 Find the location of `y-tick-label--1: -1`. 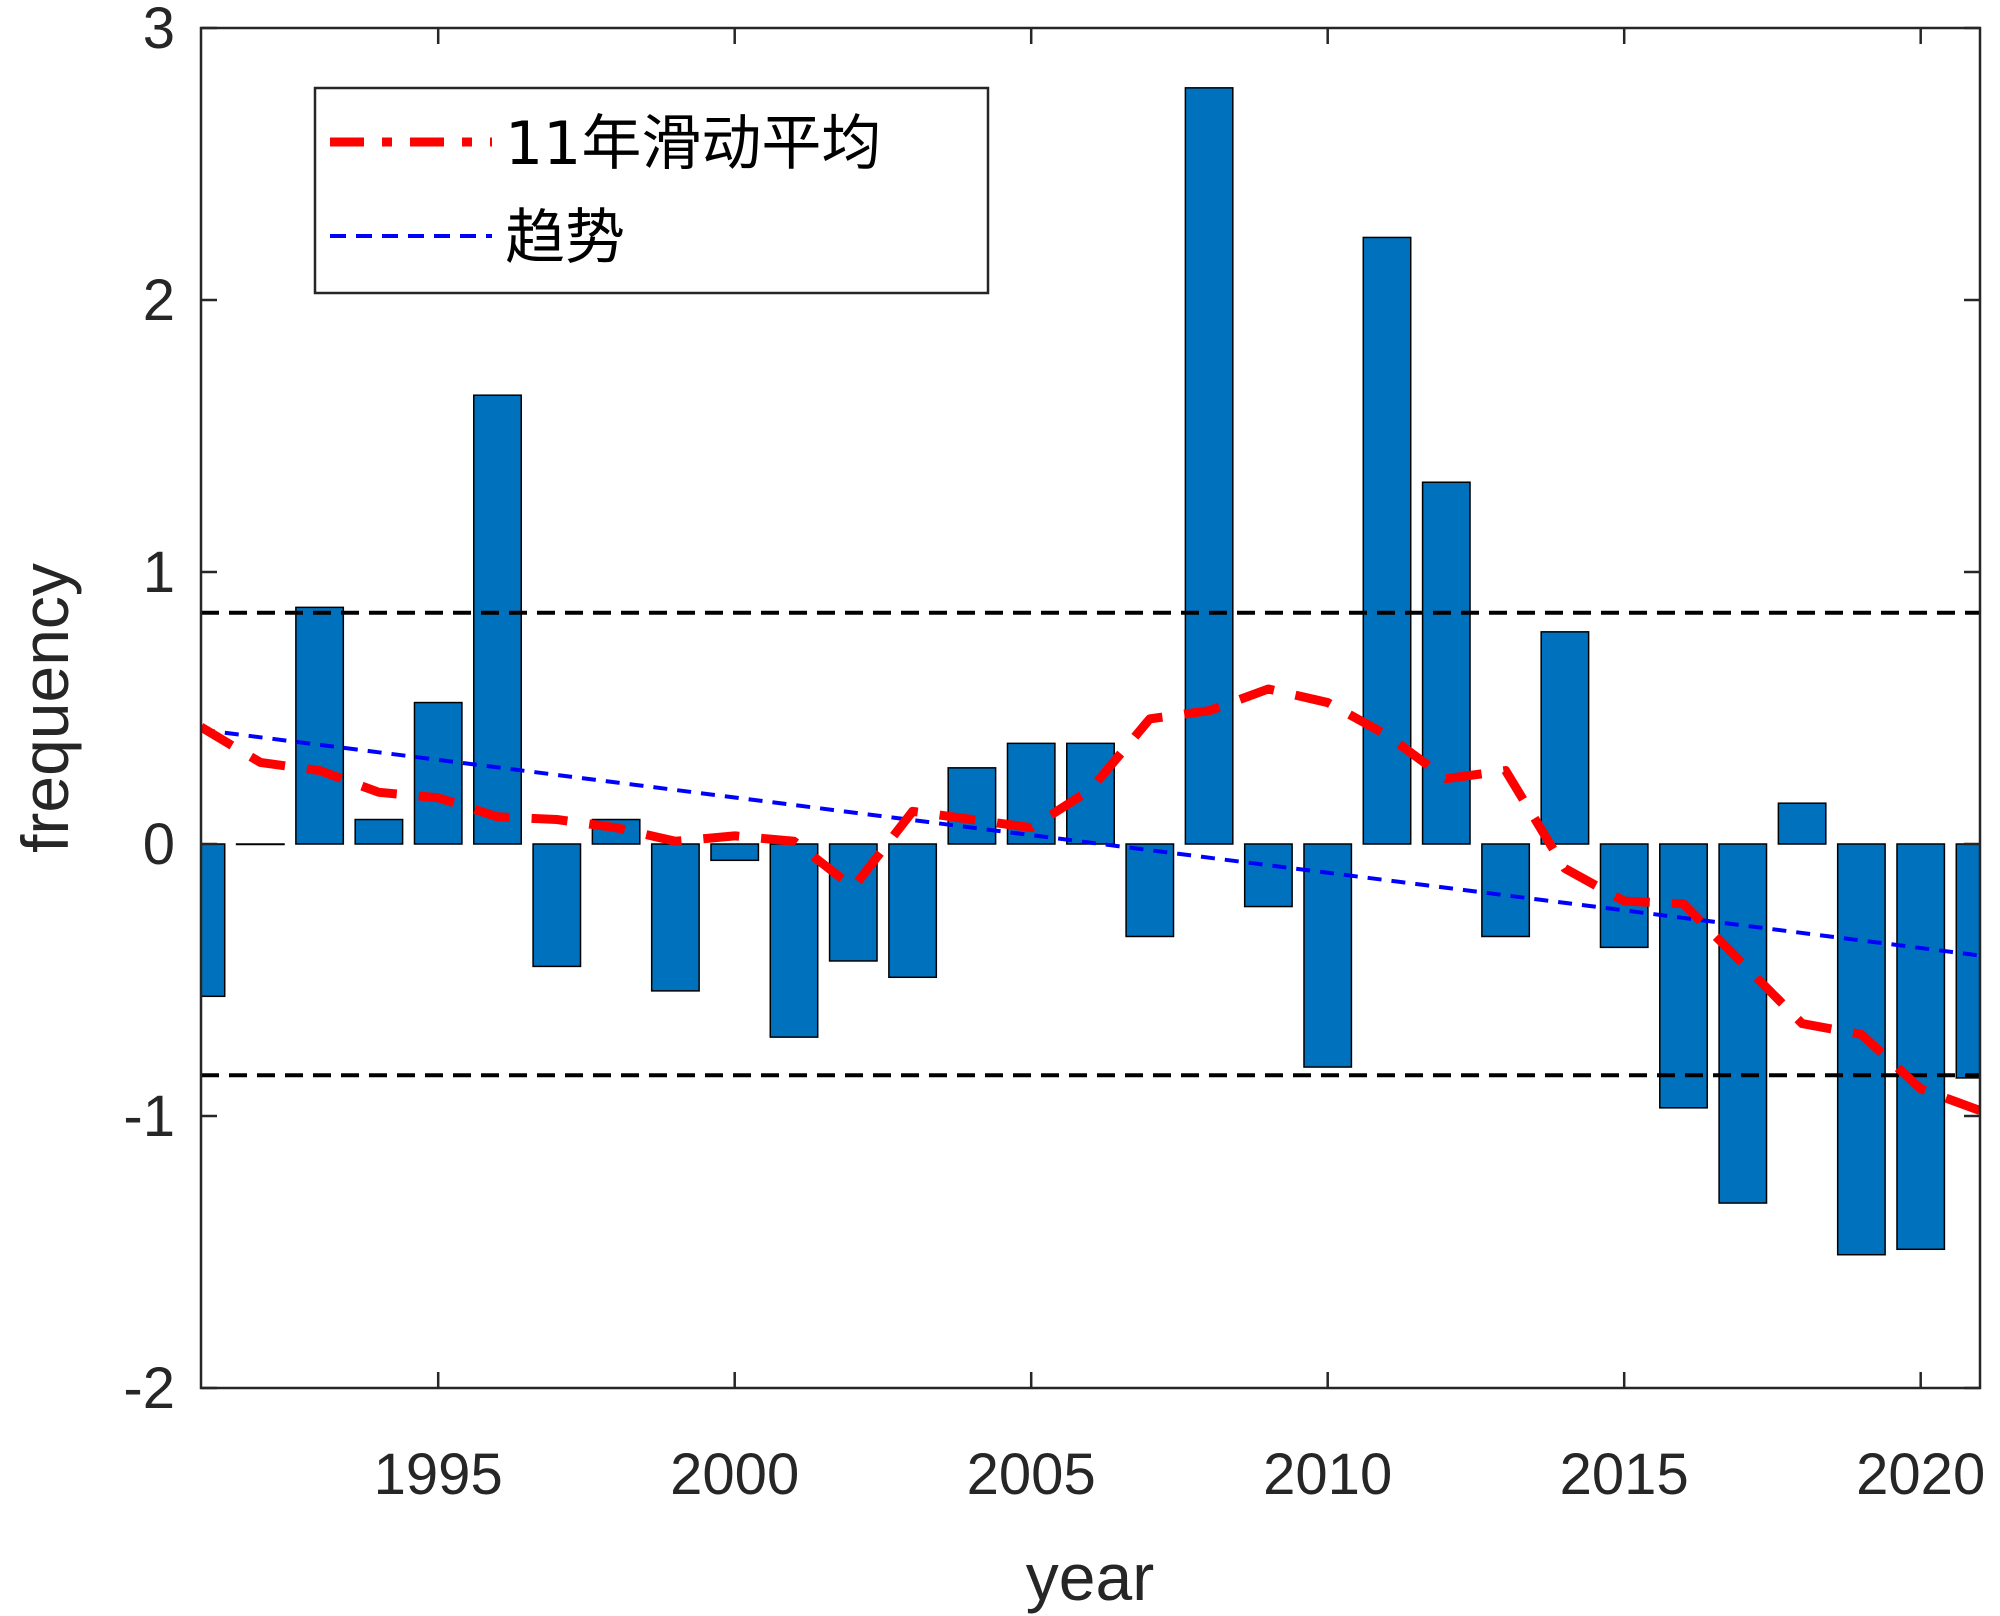

y-tick-label--1: -1 is located at coordinates (149, 1116).